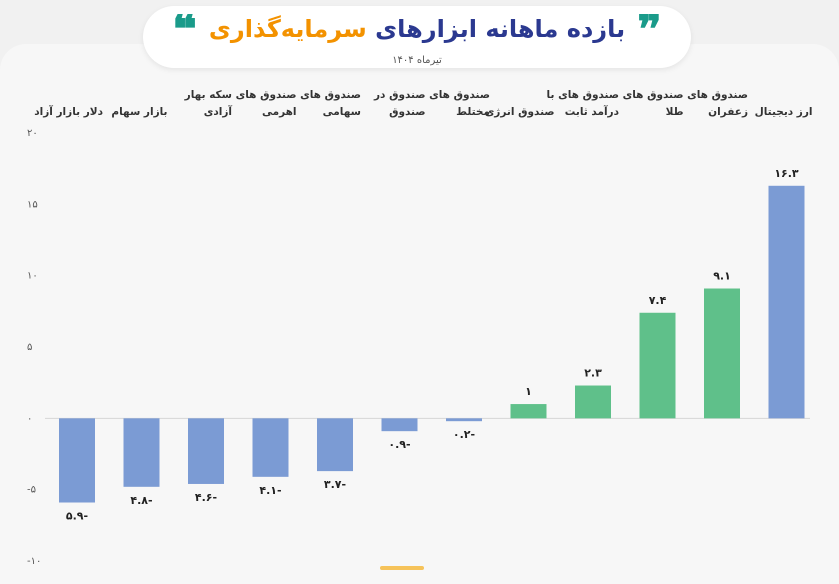 The image size is (839, 584). Describe the element at coordinates (407, 112) in the screenshot. I see `category-label: صندوق` at that location.